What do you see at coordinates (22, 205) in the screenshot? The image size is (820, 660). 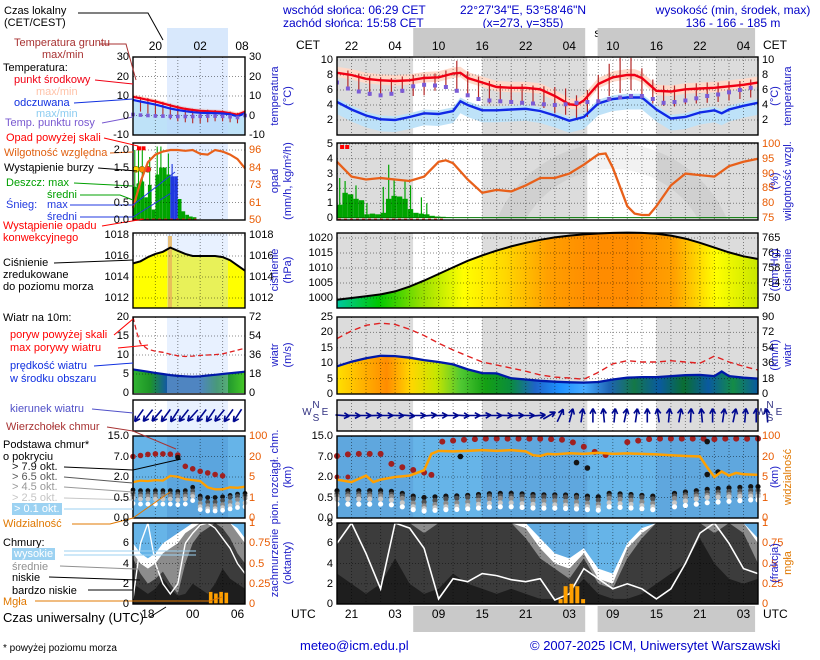 I see `legend-p6: Śnieg:` at bounding box center [22, 205].